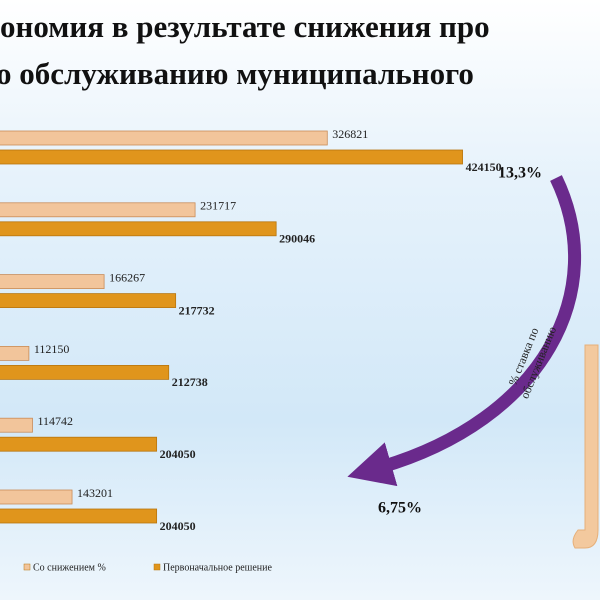 The image size is (600, 600). What do you see at coordinates (520, 173) in the screenshot?
I see `annotation: 13,3%` at bounding box center [520, 173].